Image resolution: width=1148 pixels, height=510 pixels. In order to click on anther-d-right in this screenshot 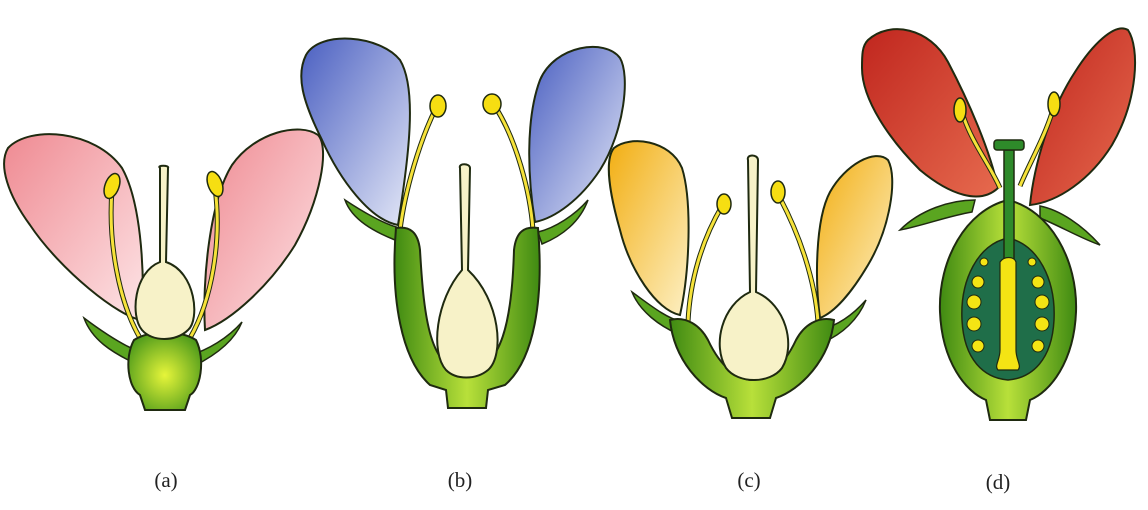, I will do `click(1054, 104)`.